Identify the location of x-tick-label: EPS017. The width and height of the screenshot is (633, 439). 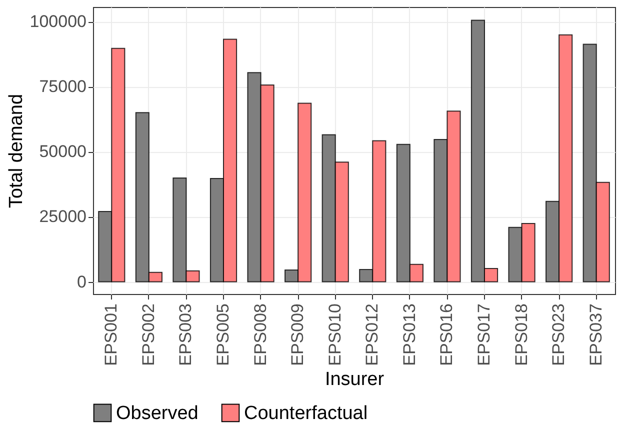
(484, 335).